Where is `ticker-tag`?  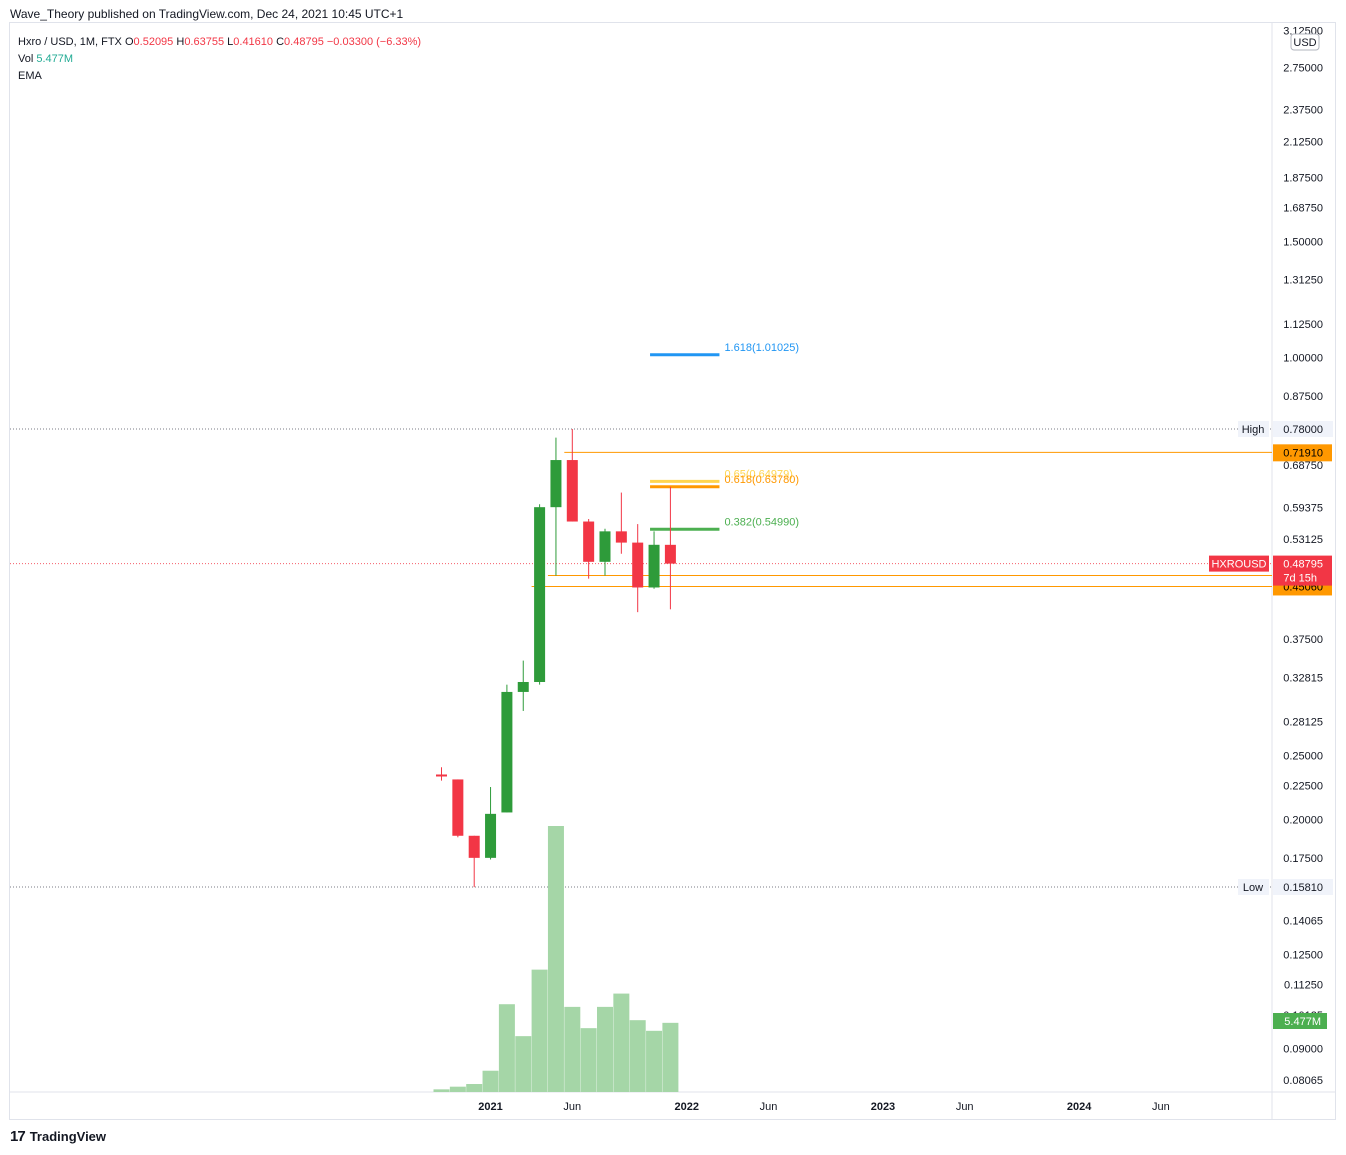 ticker-tag is located at coordinates (1239, 563).